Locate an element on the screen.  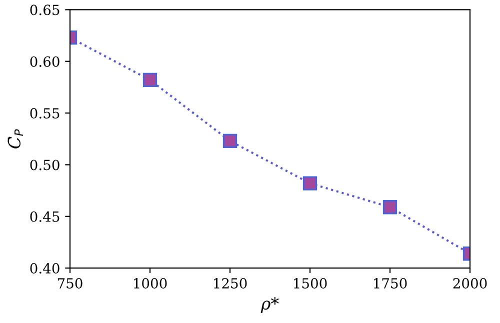
x-tick-label: 1750 is located at coordinates (390, 283).